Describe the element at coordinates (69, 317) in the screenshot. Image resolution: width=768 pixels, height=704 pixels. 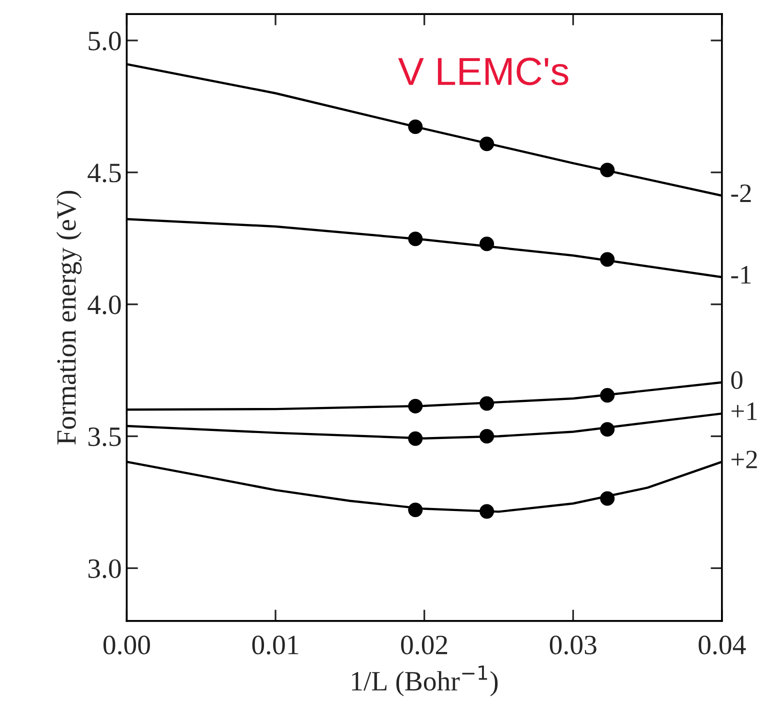
I see `y-axis-title: Formation energy (eV)` at that location.